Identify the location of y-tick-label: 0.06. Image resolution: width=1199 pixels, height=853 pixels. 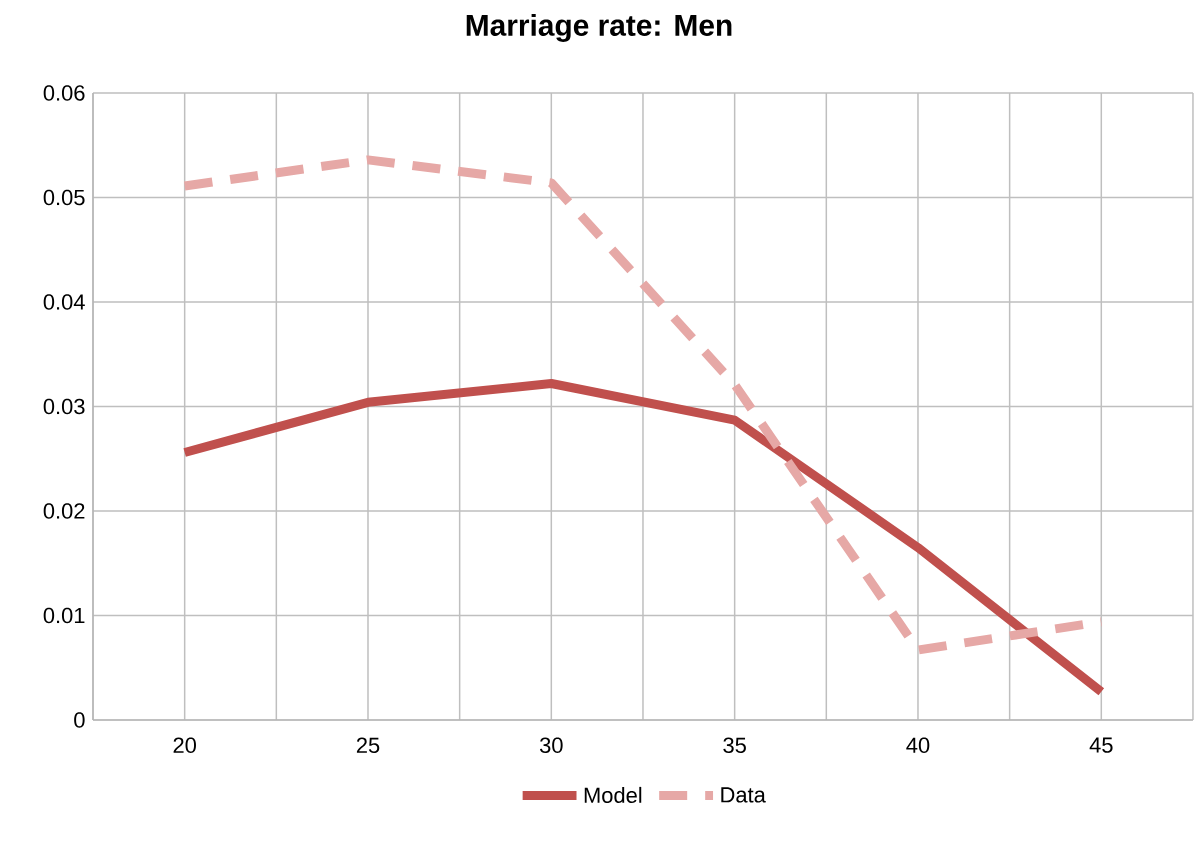
(64, 93).